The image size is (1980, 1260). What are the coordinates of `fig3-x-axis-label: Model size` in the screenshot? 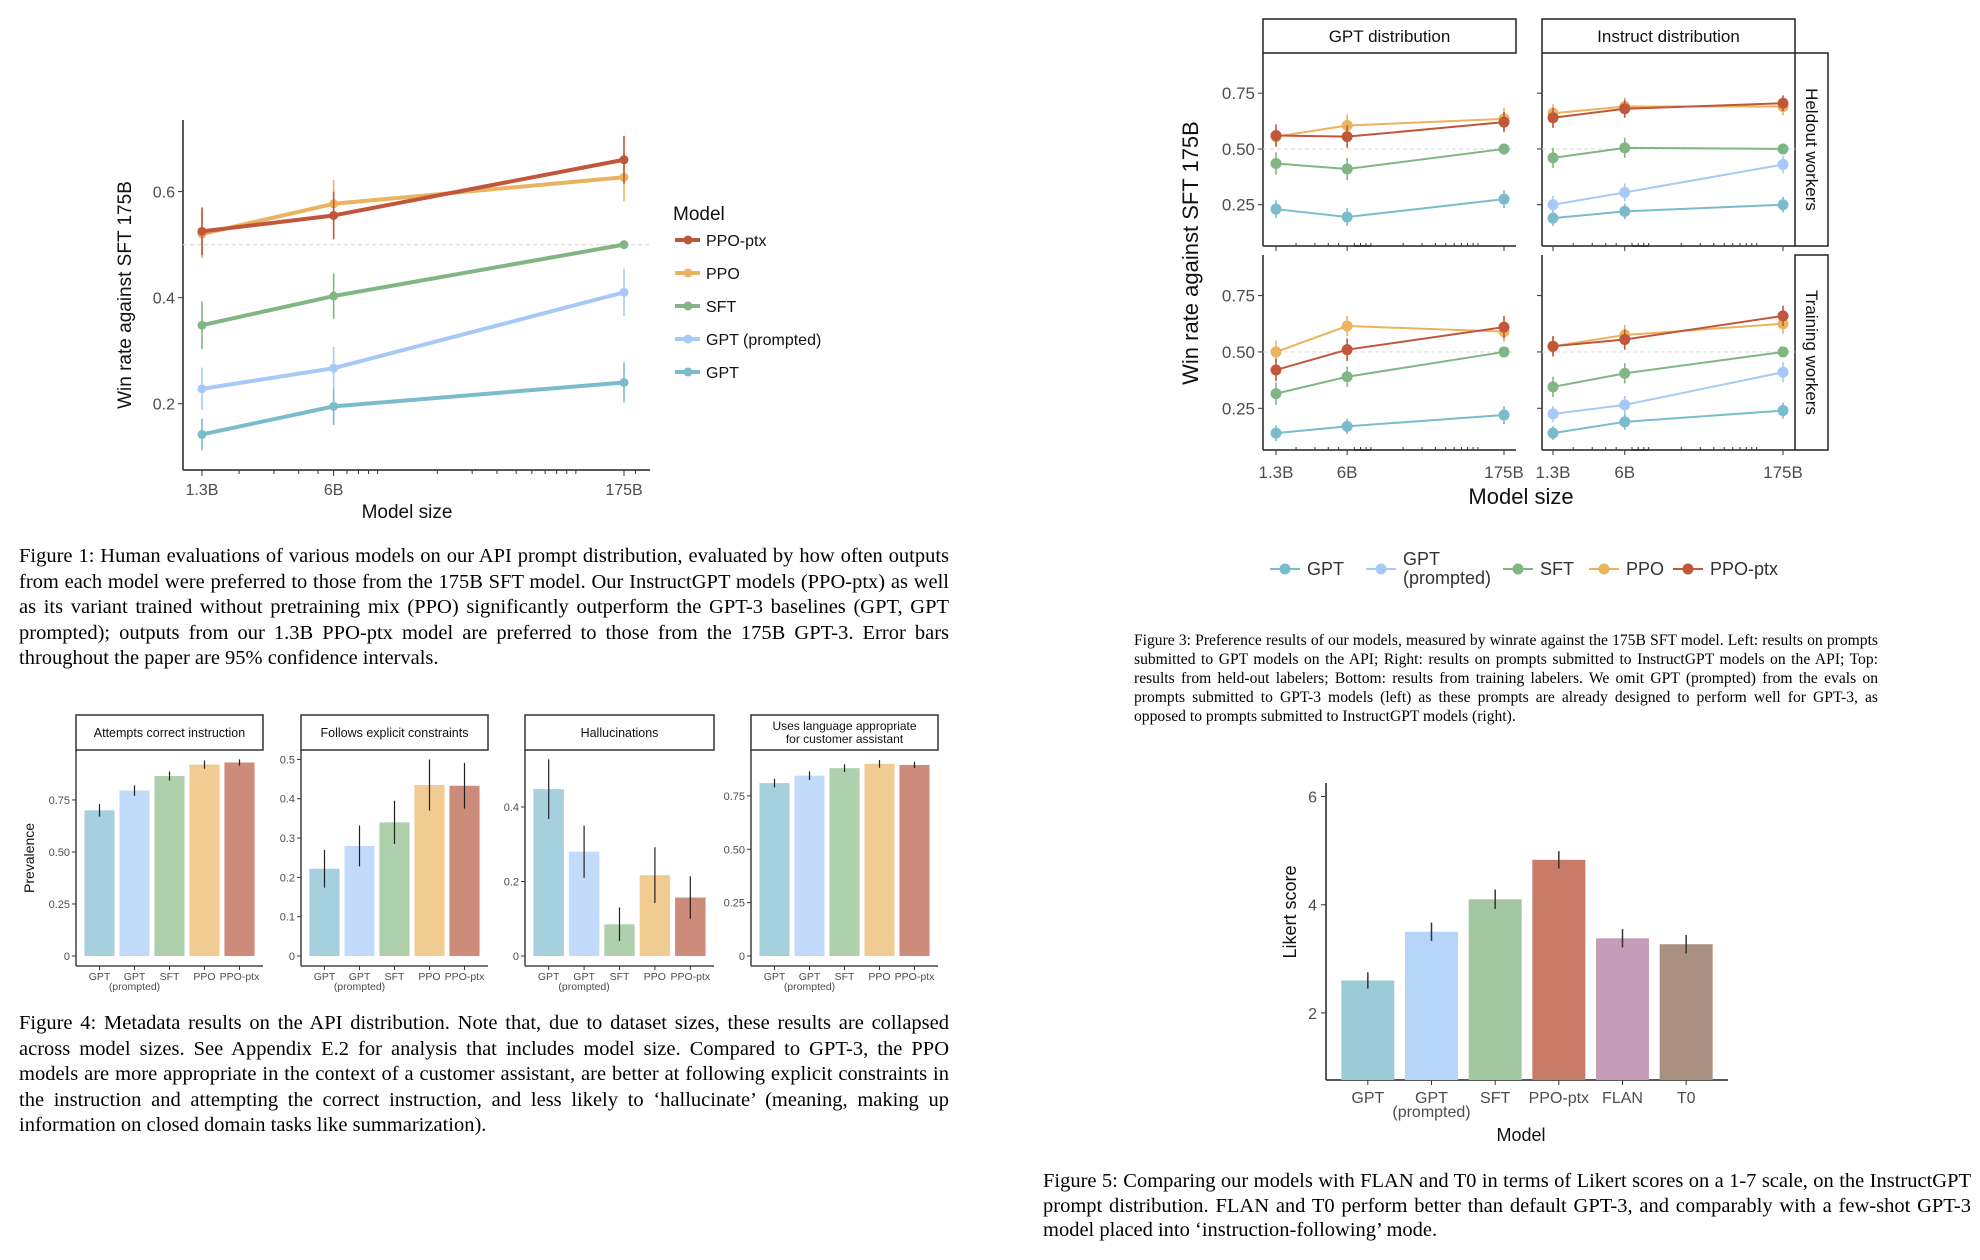 It's located at (1520, 496).